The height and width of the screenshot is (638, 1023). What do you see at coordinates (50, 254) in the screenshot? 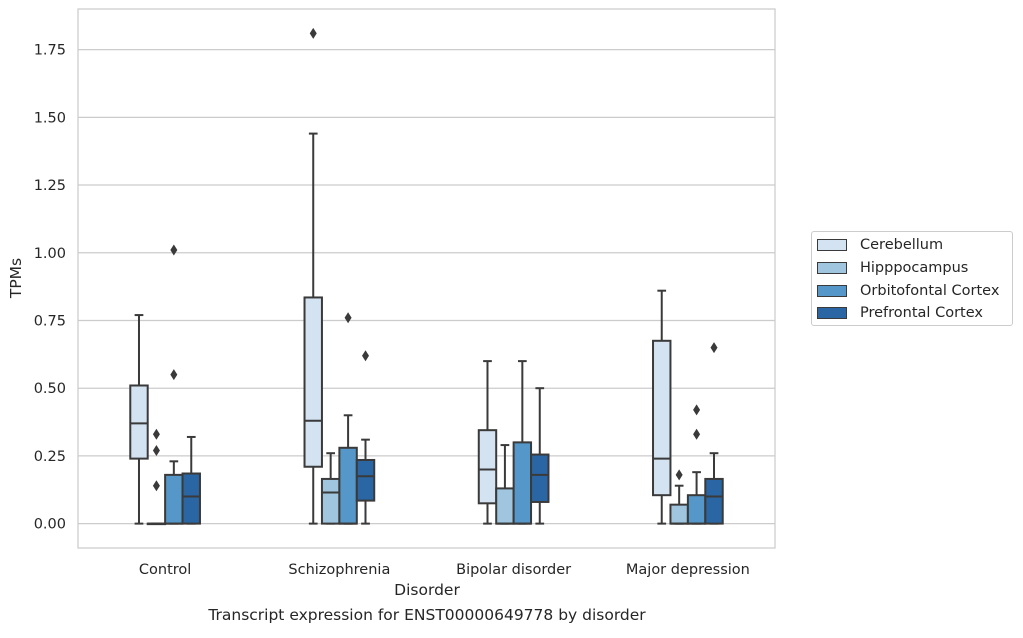
I see `y-tick-label: 1.00` at bounding box center [50, 254].